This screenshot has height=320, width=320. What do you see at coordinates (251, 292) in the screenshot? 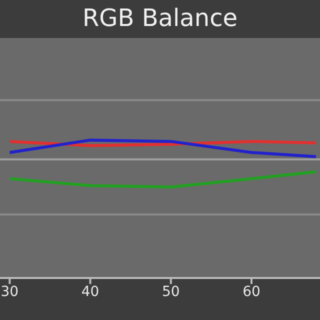
I see `x-tick-label: 60` at bounding box center [251, 292].